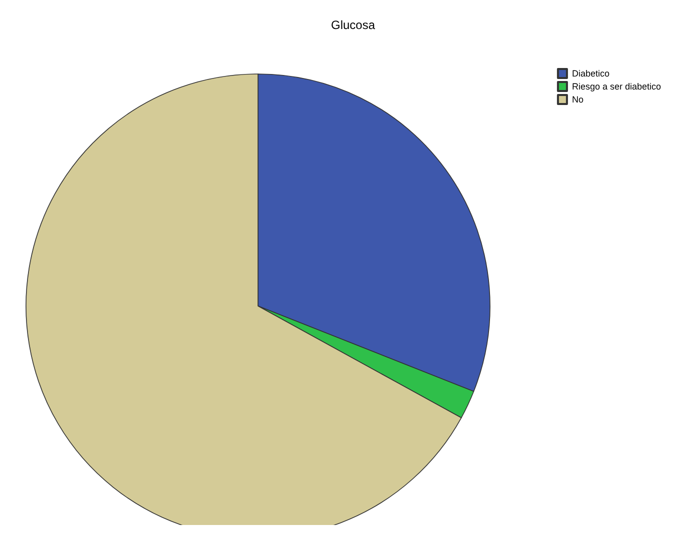 The image size is (684, 533). I want to click on legend-label: Riesgo a ser diabetico, so click(617, 87).